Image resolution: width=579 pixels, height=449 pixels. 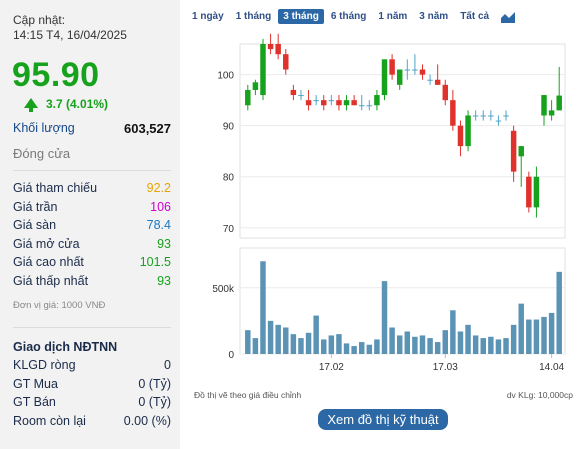 I want to click on technical-chart-button: Xem đồ thị kỹ thuật, so click(x=383, y=419).